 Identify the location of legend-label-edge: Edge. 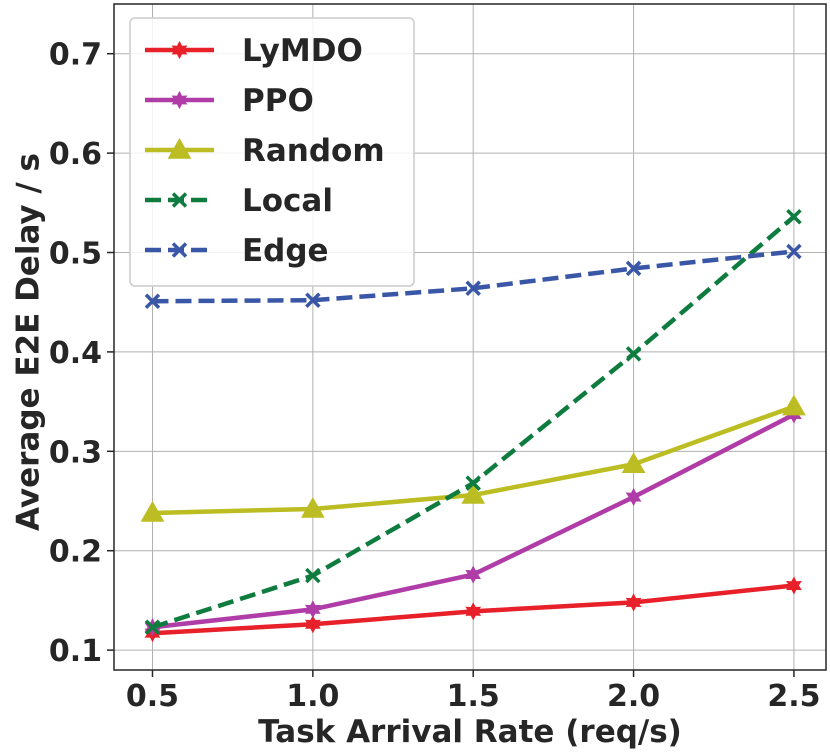
(285, 251).